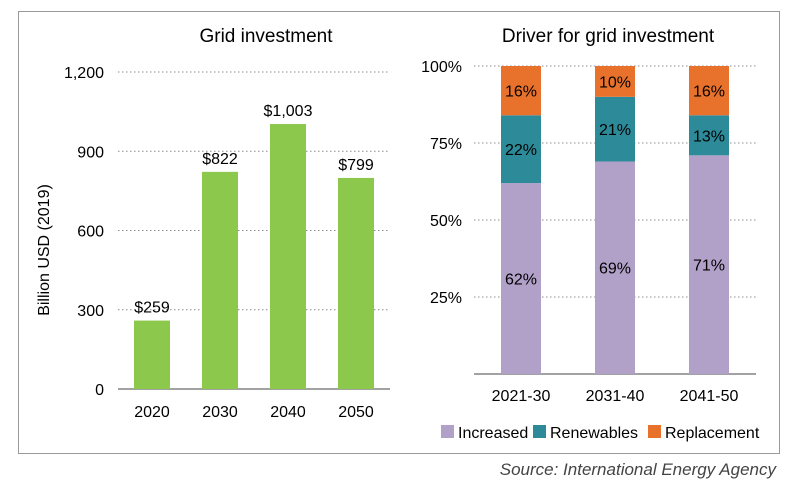 The width and height of the screenshot is (800, 499). What do you see at coordinates (446, 144) in the screenshot?
I see `y-tick-label: 75%` at bounding box center [446, 144].